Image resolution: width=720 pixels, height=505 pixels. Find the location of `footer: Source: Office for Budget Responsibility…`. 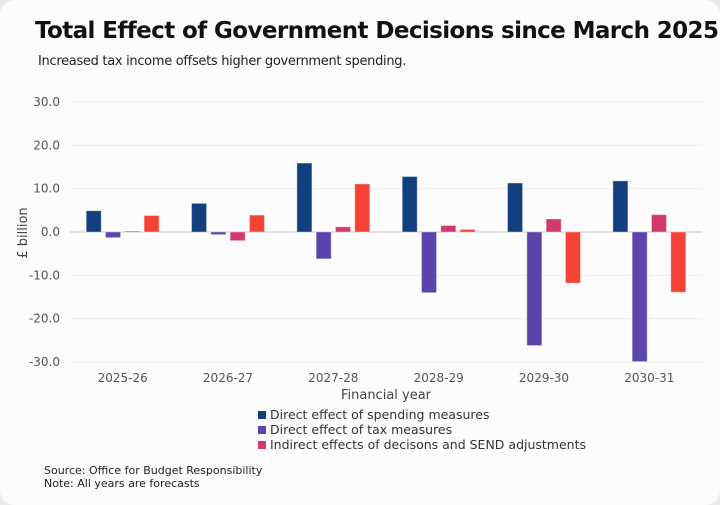

footer: Source: Office for Budget Responsibility… is located at coordinates (153, 477).